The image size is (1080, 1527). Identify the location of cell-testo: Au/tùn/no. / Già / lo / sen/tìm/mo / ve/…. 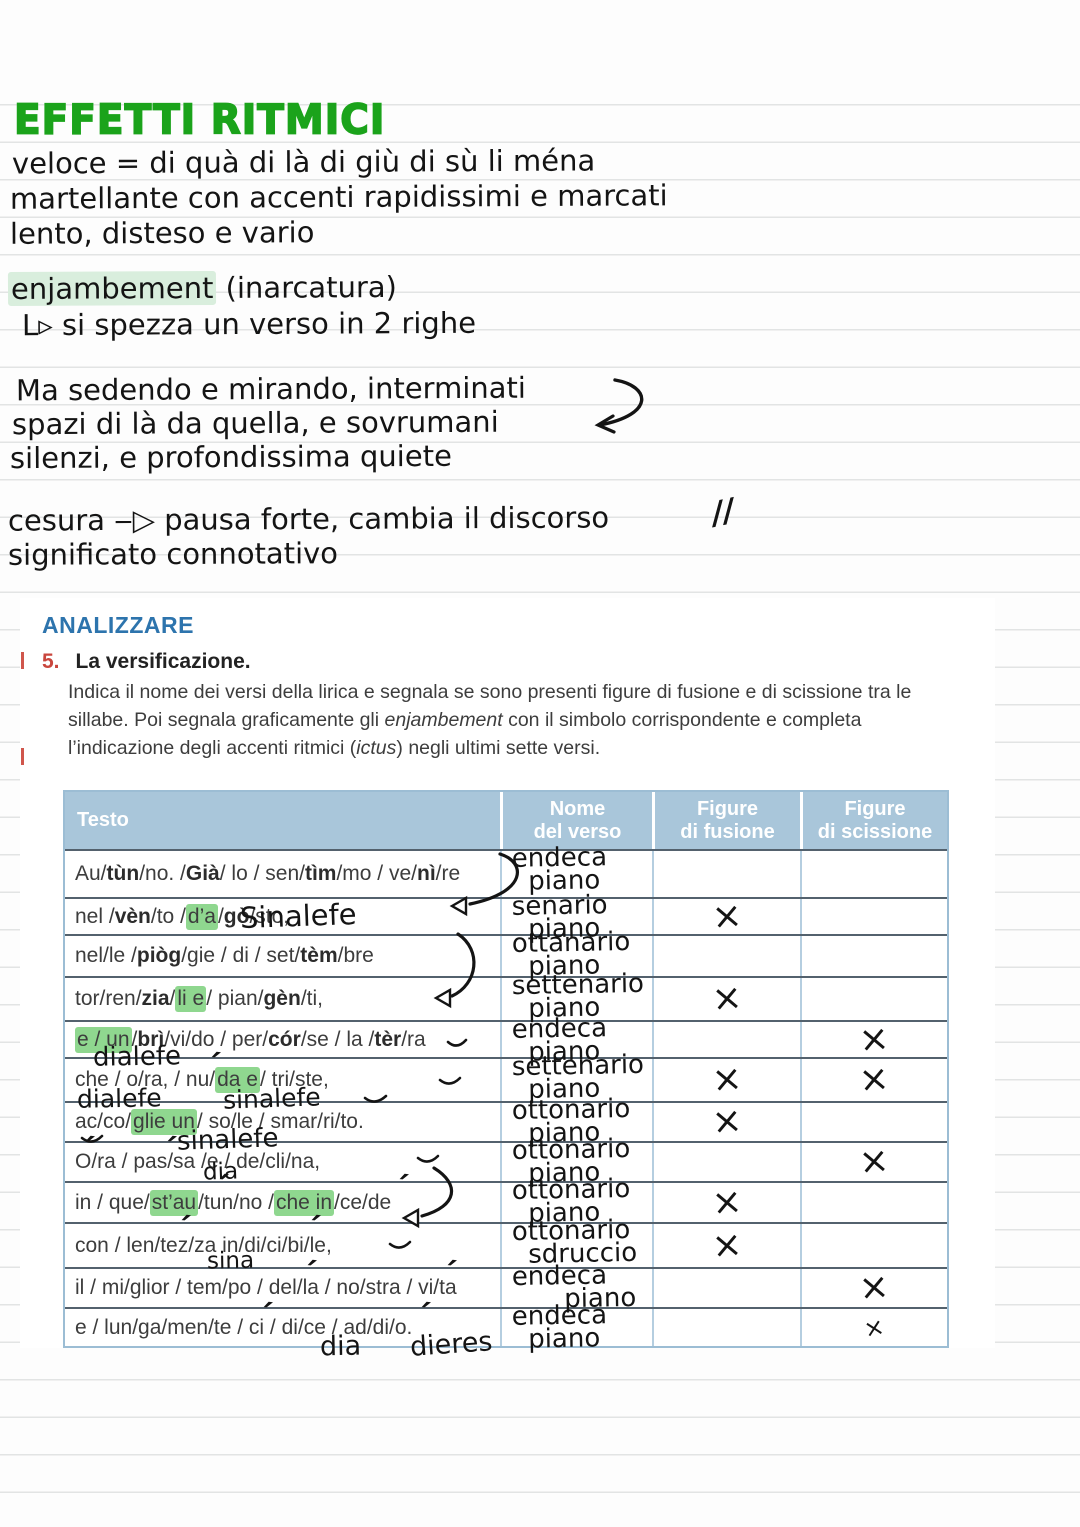
(282, 874).